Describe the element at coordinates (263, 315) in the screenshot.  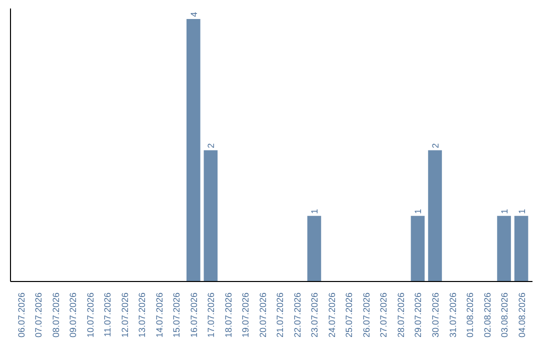
I see `x-tick-label: 20.07.2026` at that location.